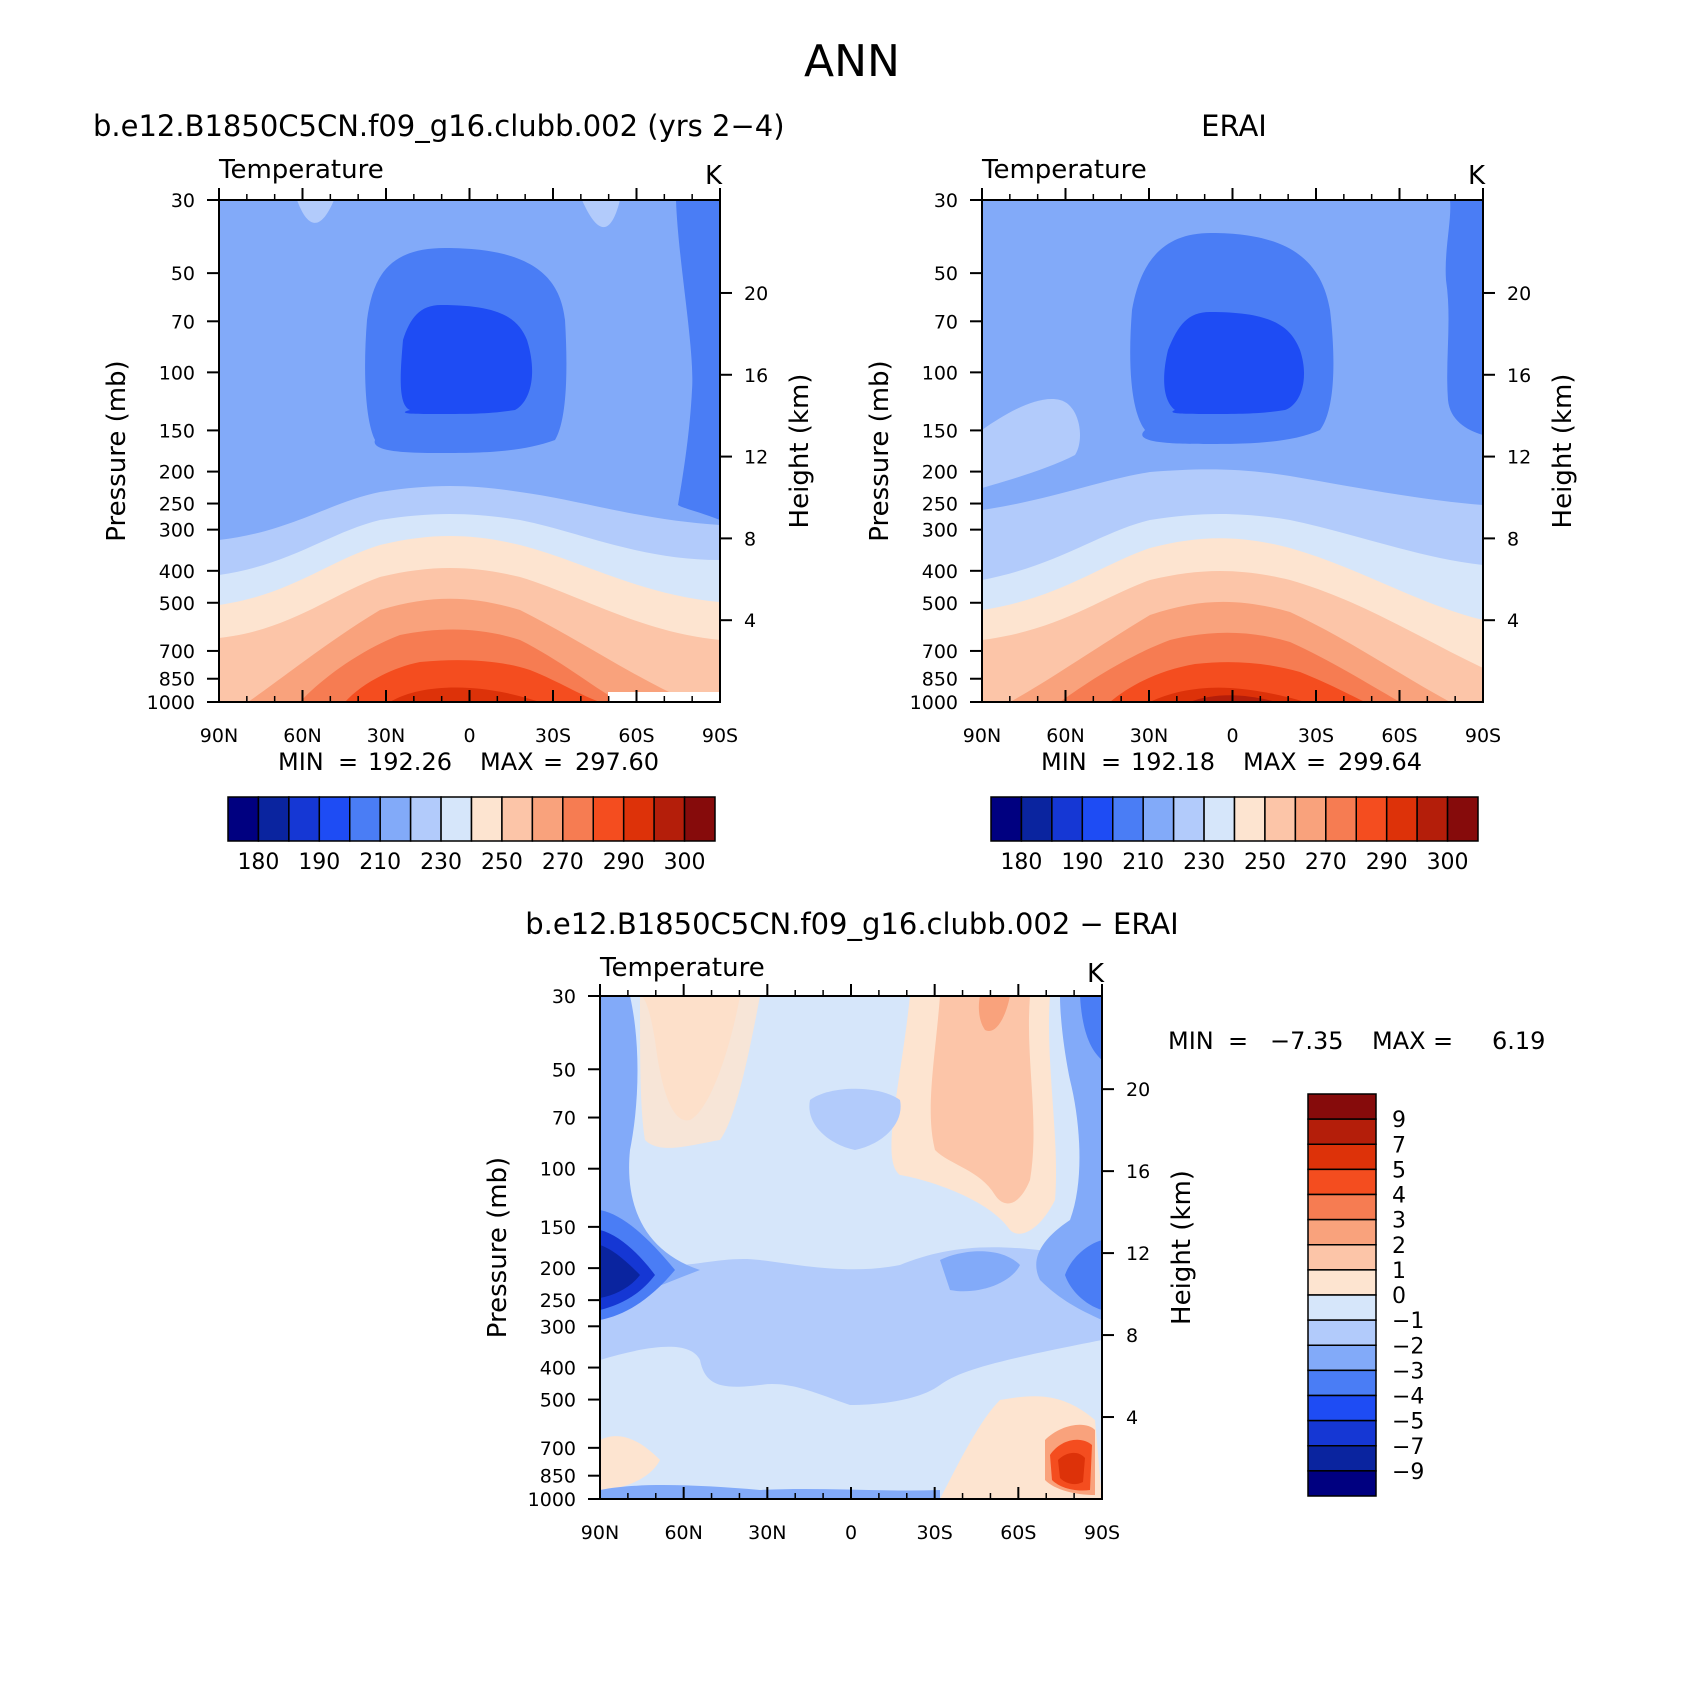  I want to click on obs-colorbar-label: 210, so click(1143, 862).